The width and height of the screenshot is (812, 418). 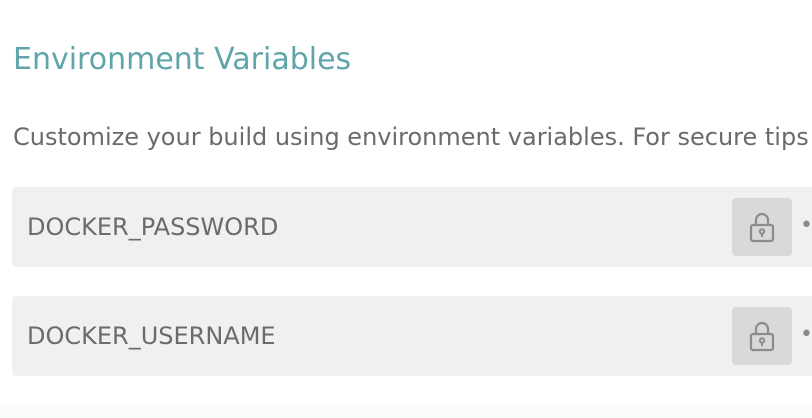 I want to click on env-var-name: DOCKER_PASSWORD, so click(x=153, y=227).